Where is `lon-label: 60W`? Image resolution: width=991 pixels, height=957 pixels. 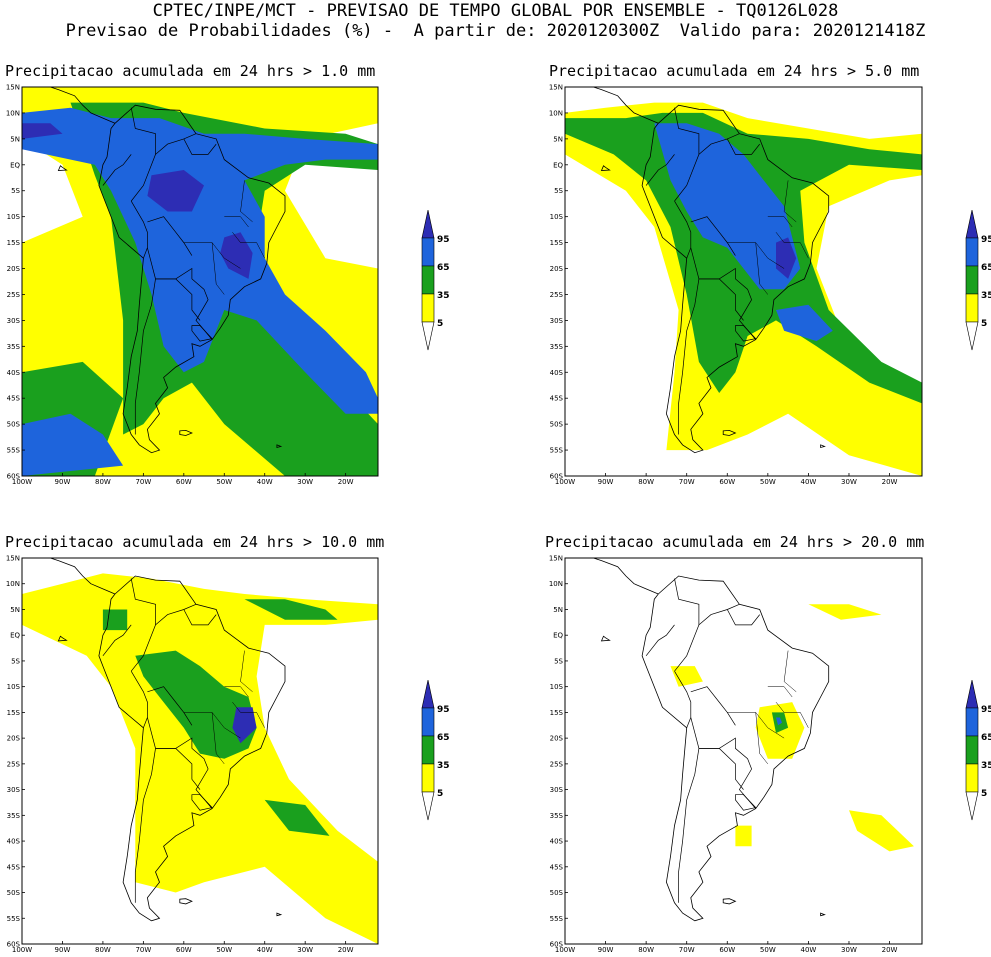 lon-label: 60W is located at coordinates (727, 950).